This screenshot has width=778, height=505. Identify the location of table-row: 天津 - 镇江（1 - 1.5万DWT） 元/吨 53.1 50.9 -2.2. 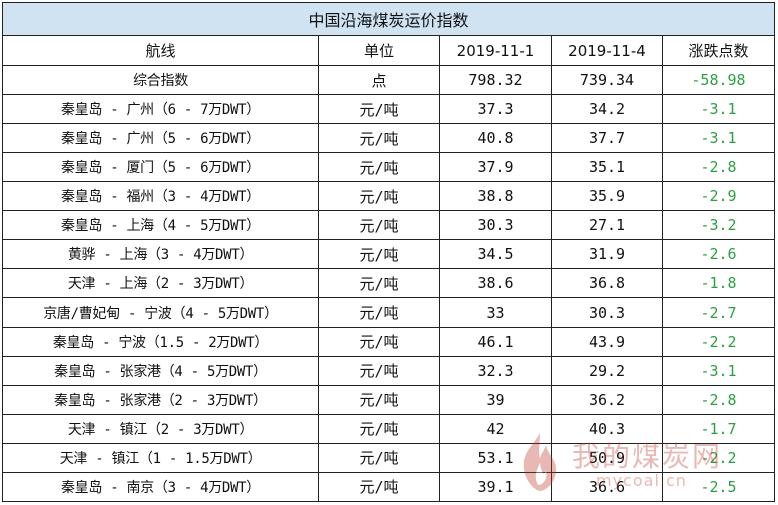
(388, 457).